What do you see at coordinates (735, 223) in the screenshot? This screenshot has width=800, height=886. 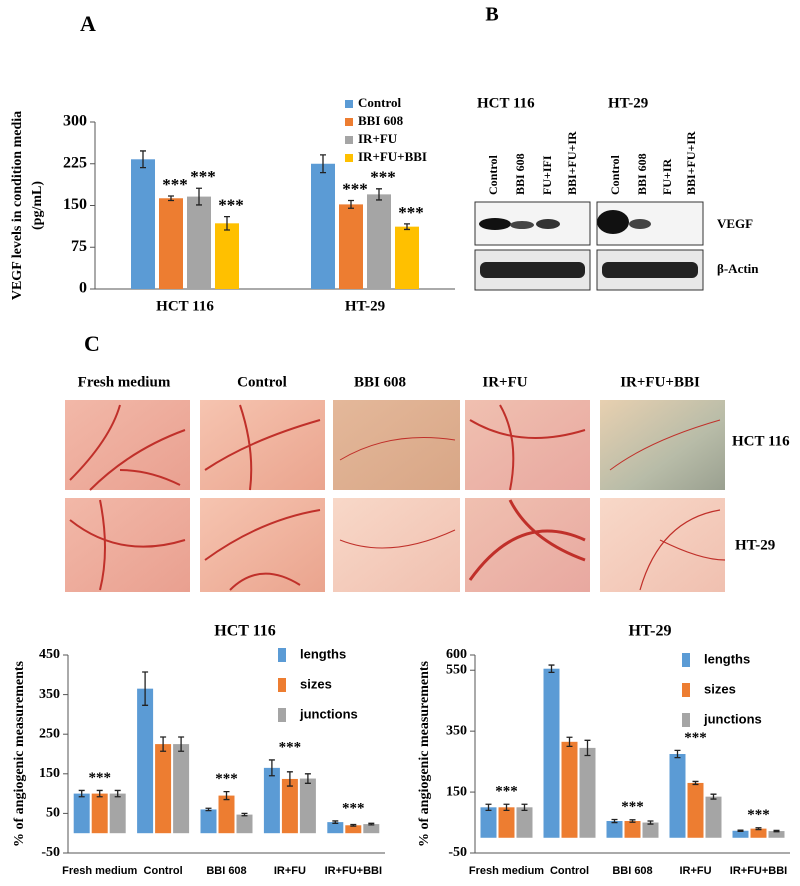 I see `band-label: VEGF` at bounding box center [735, 223].